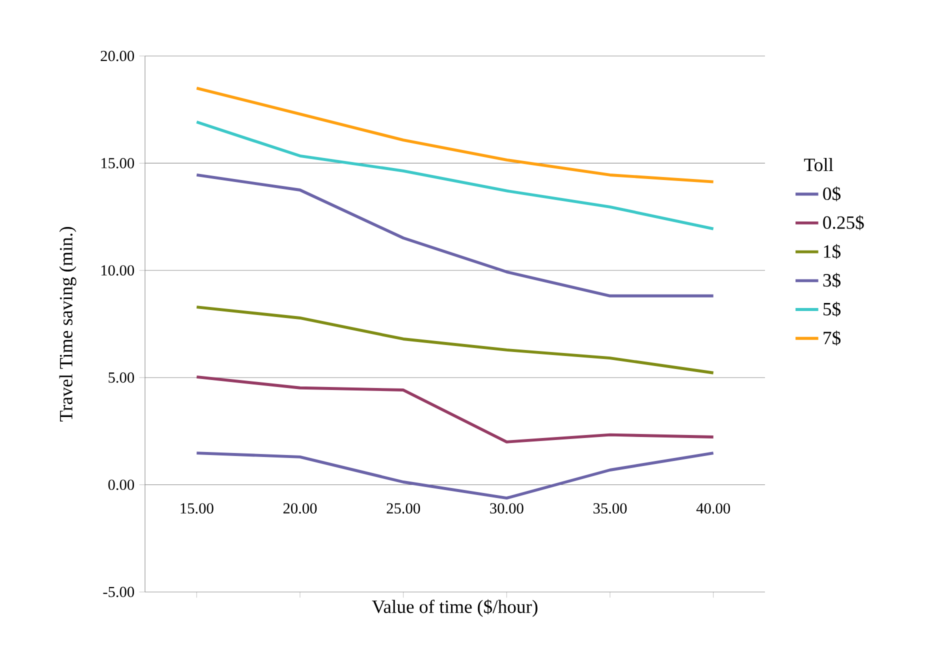  Describe the element at coordinates (843, 222) in the screenshot. I see `legend-label: 0.25$` at that location.